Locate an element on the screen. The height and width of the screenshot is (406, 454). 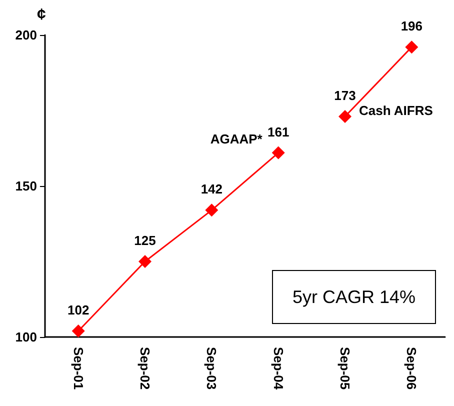
x-tick-label: Sep-02 is located at coordinates (145, 368).